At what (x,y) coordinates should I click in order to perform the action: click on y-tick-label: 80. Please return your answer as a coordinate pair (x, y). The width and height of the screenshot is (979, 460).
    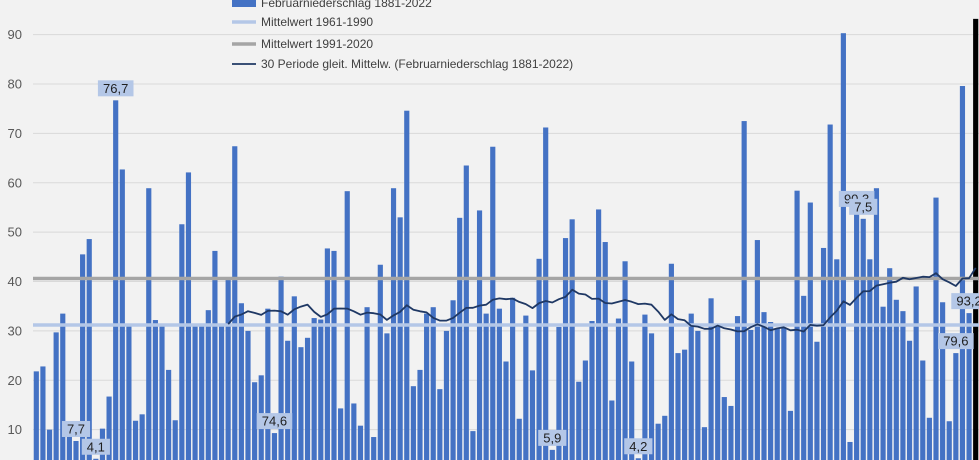
    Looking at the image, I should click on (15, 84).